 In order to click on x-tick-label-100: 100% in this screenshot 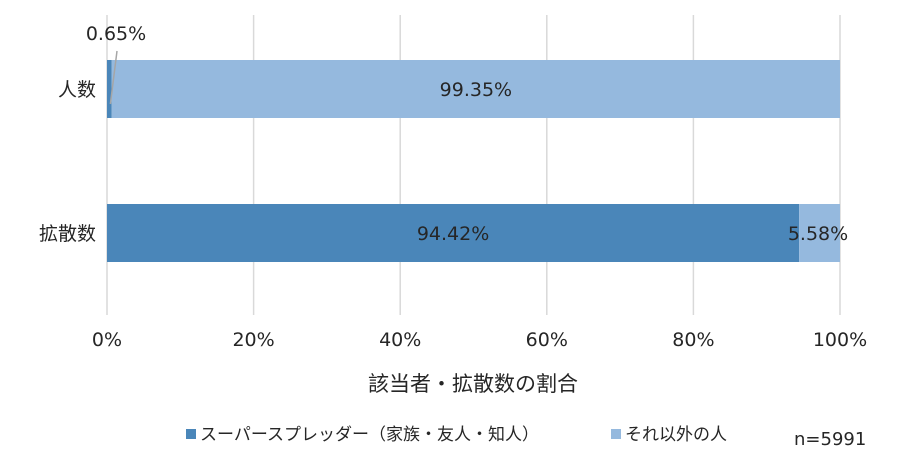, I will do `click(840, 340)`.